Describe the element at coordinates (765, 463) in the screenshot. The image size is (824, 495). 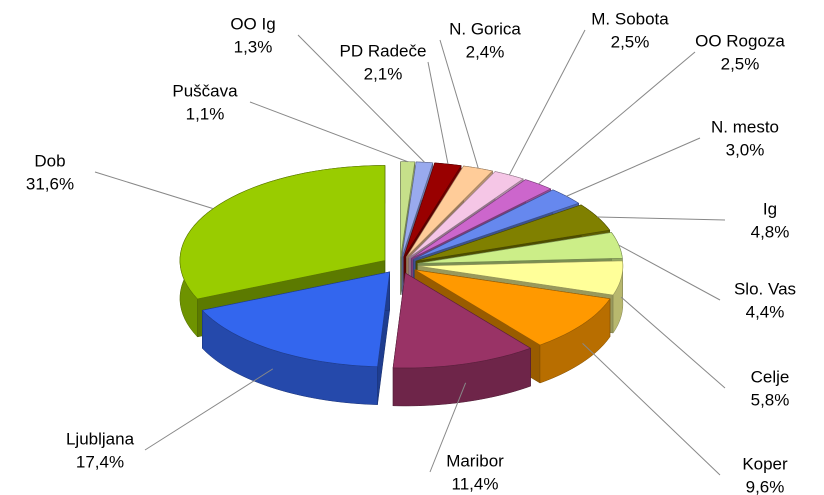
I see `category-label: Koper` at that location.